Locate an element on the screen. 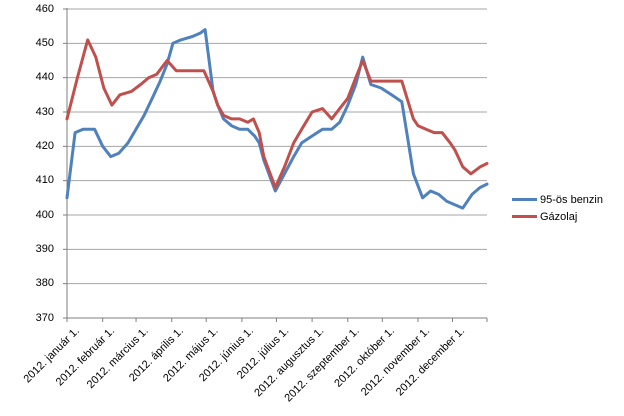 The image size is (624, 416). y-axis-tick-label: 380 is located at coordinates (44, 283).